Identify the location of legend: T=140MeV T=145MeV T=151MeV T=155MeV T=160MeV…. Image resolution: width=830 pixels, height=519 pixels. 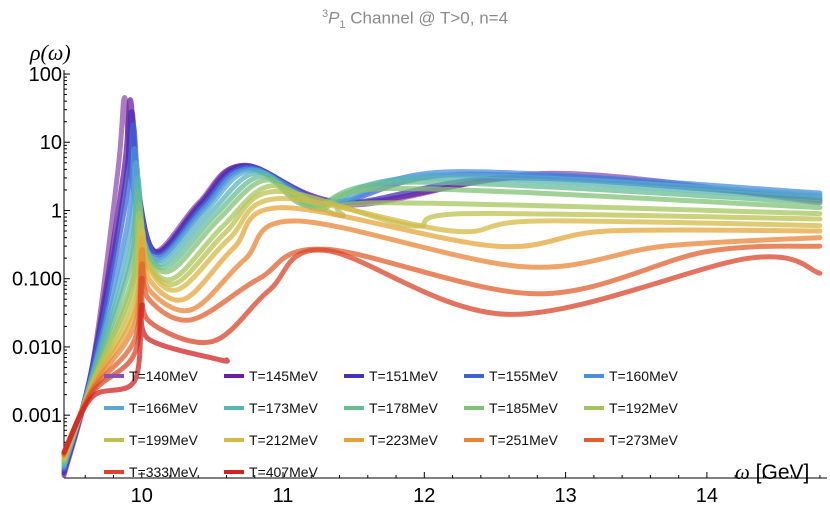
(391, 424).